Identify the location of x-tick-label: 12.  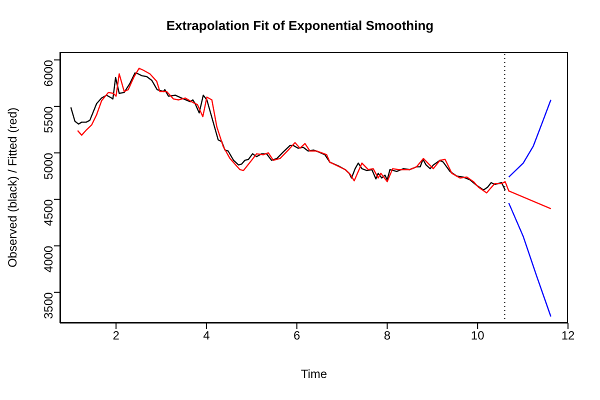
(568, 335).